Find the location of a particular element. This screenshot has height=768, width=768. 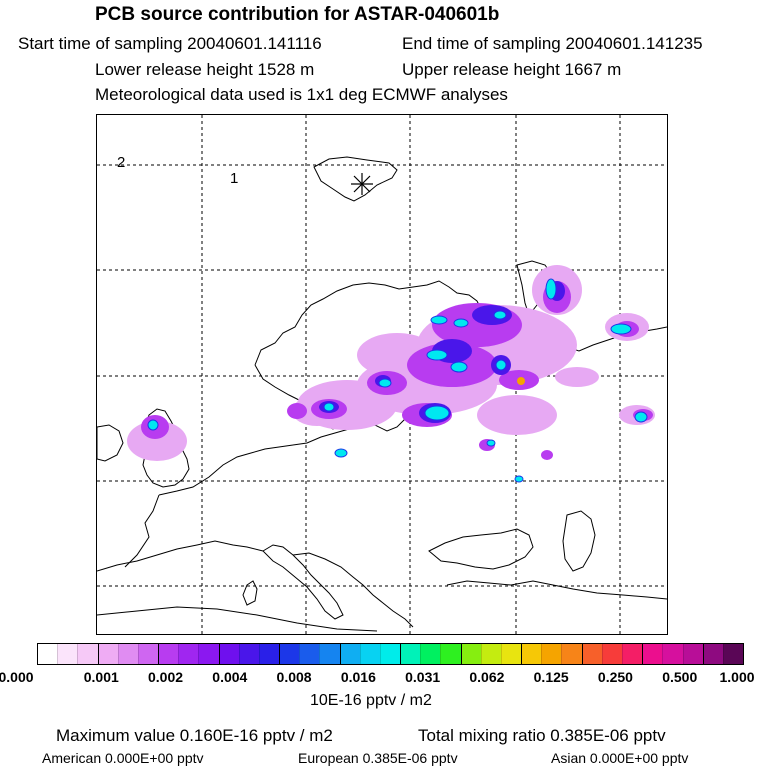

american-contribution: American 0.000E+00 pptv is located at coordinates (123, 758).